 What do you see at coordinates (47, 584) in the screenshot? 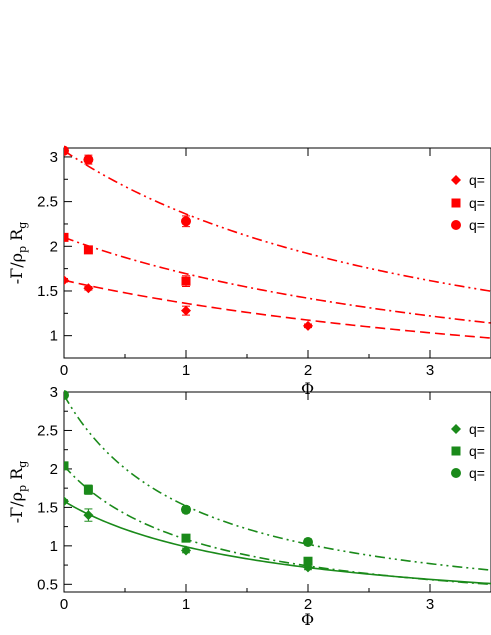
I see `y-tick-label: 0.5` at bounding box center [47, 584].